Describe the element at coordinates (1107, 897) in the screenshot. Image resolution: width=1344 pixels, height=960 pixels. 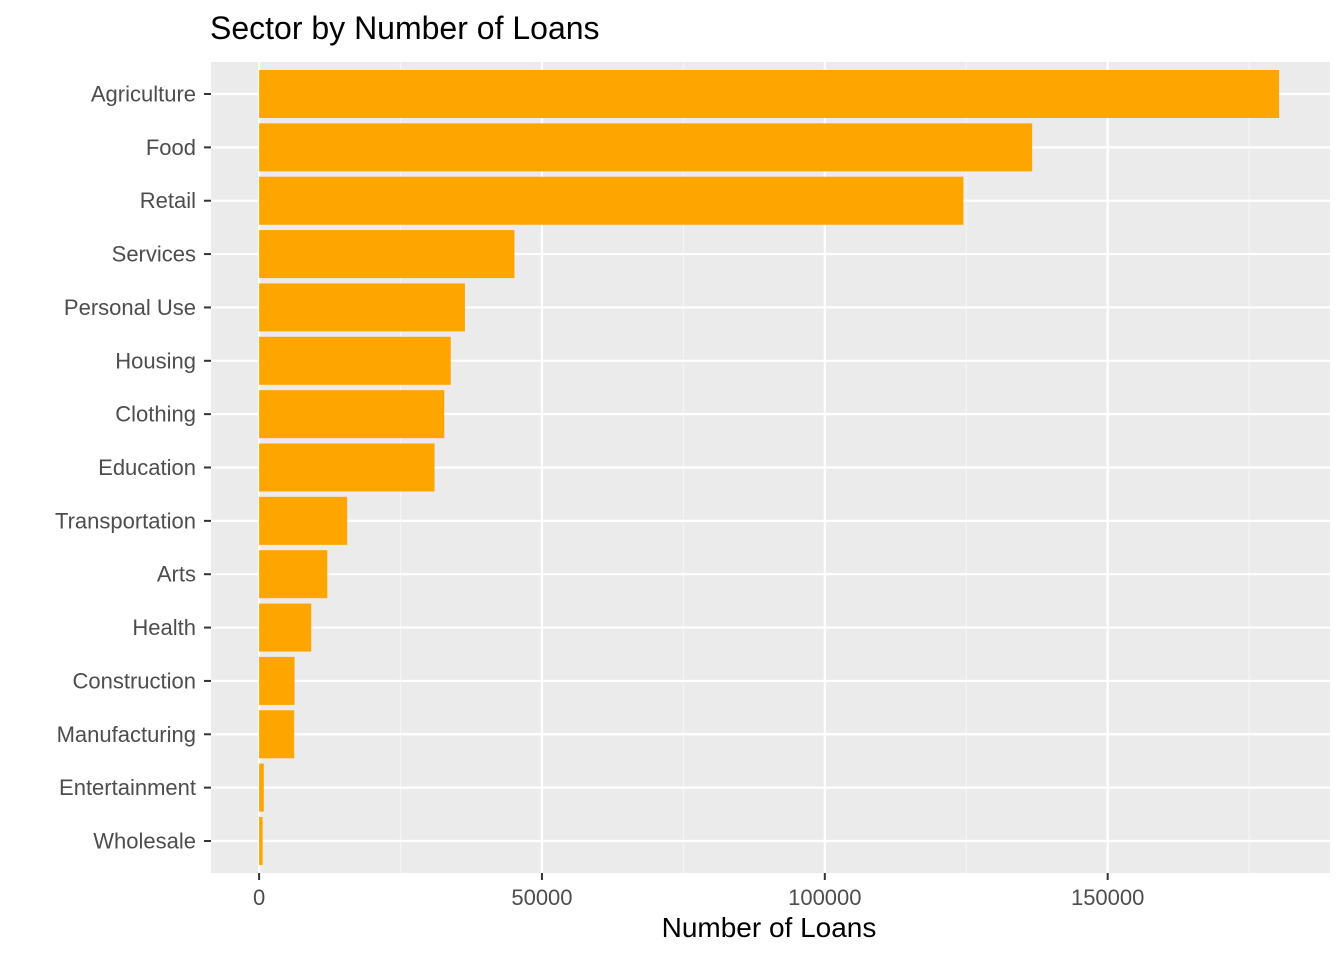
I see `x-tick-label: 150000` at that location.